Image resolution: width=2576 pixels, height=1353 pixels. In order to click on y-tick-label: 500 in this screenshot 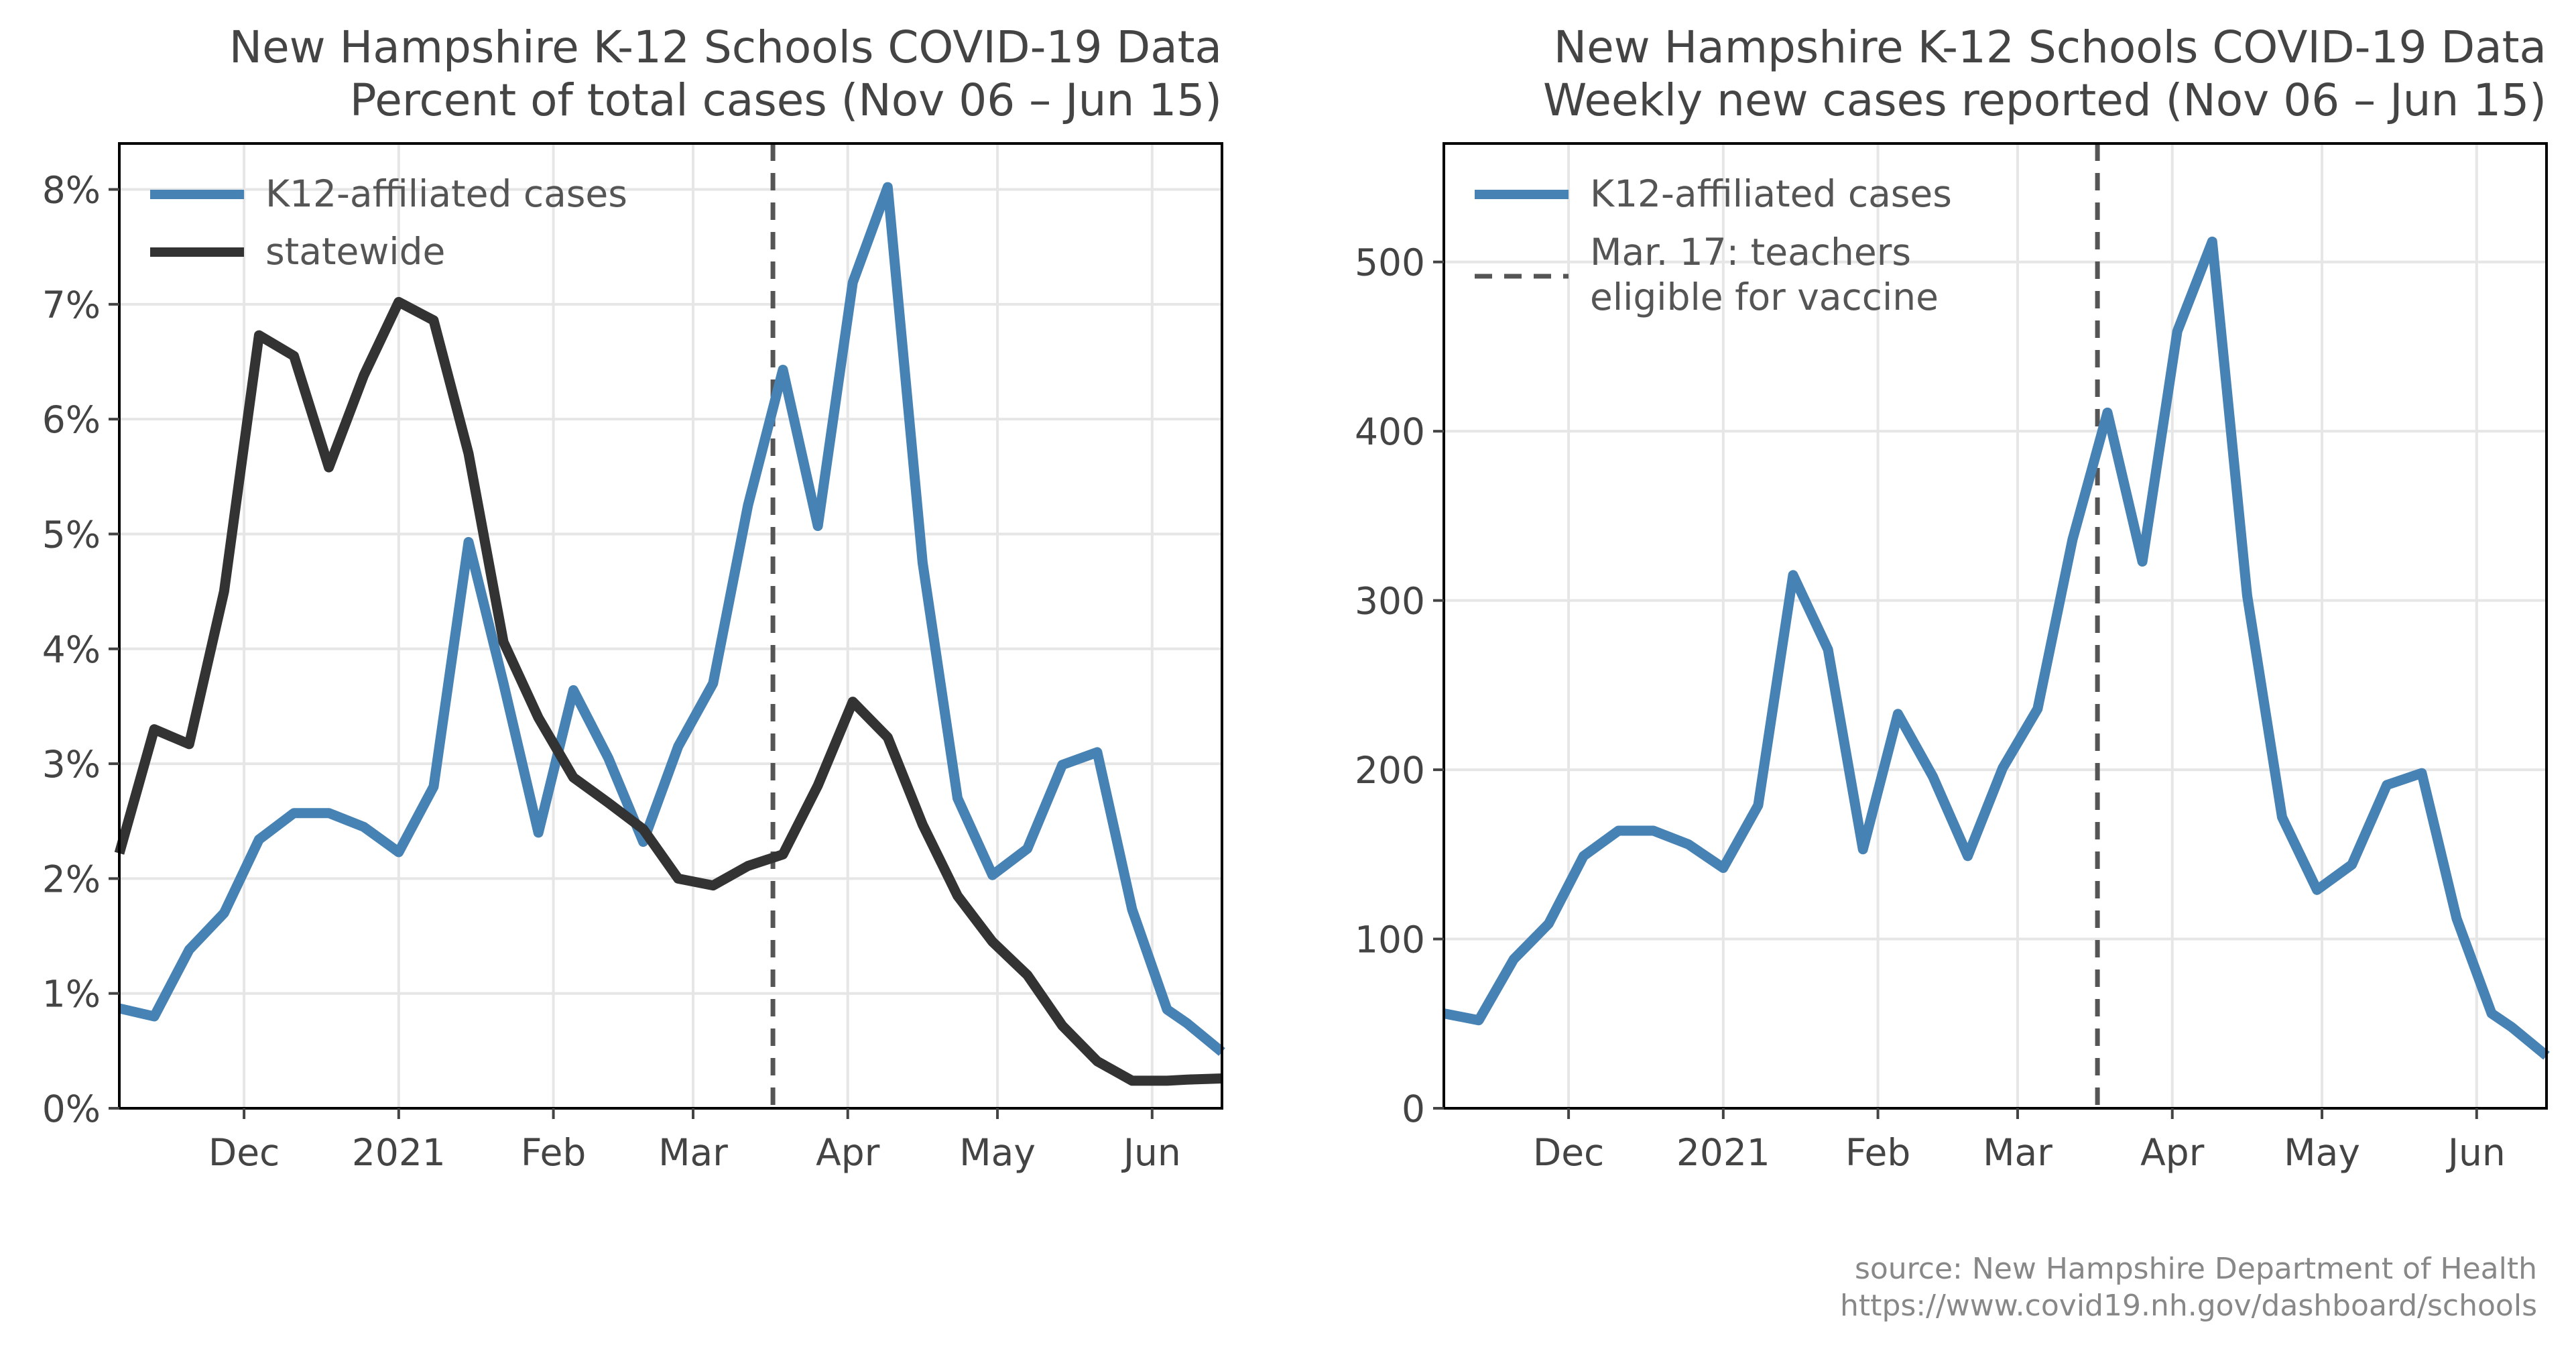, I will do `click(1390, 262)`.